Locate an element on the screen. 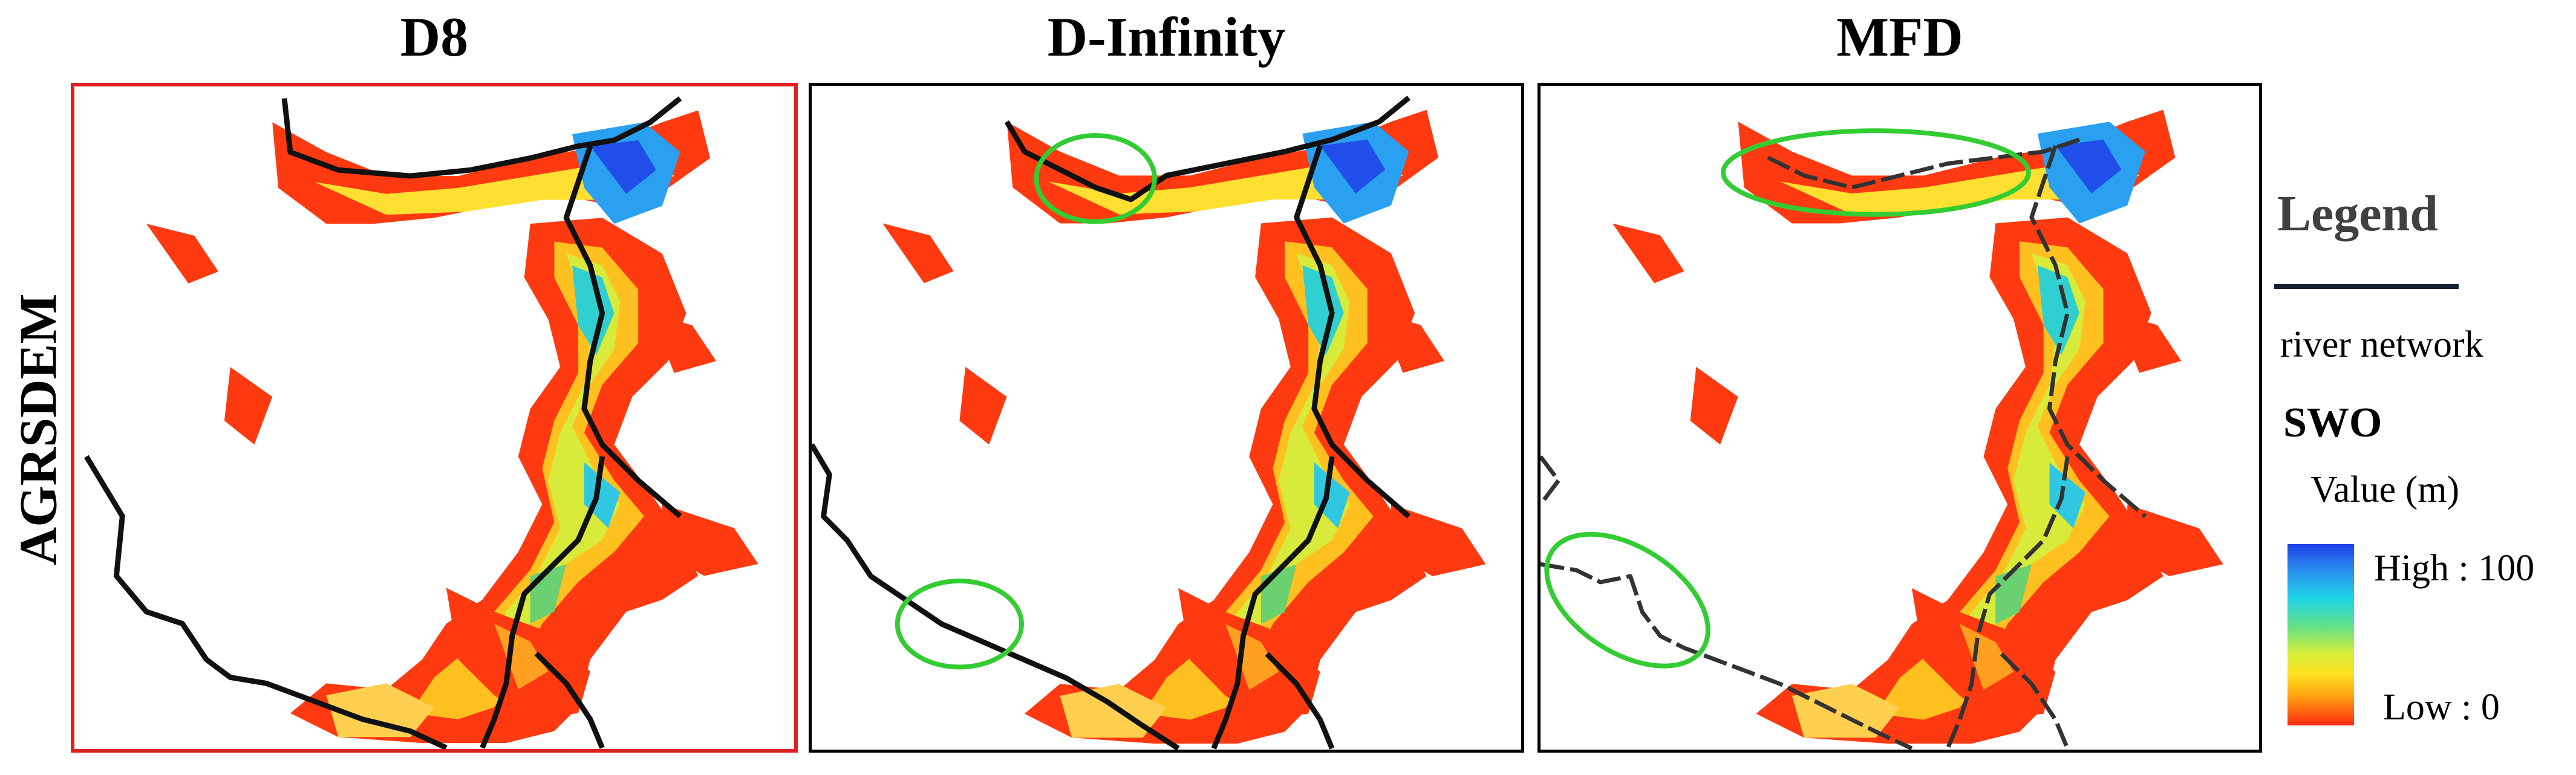 The width and height of the screenshot is (2576, 775). legend-swo-label: SWO is located at coordinates (2332, 423).